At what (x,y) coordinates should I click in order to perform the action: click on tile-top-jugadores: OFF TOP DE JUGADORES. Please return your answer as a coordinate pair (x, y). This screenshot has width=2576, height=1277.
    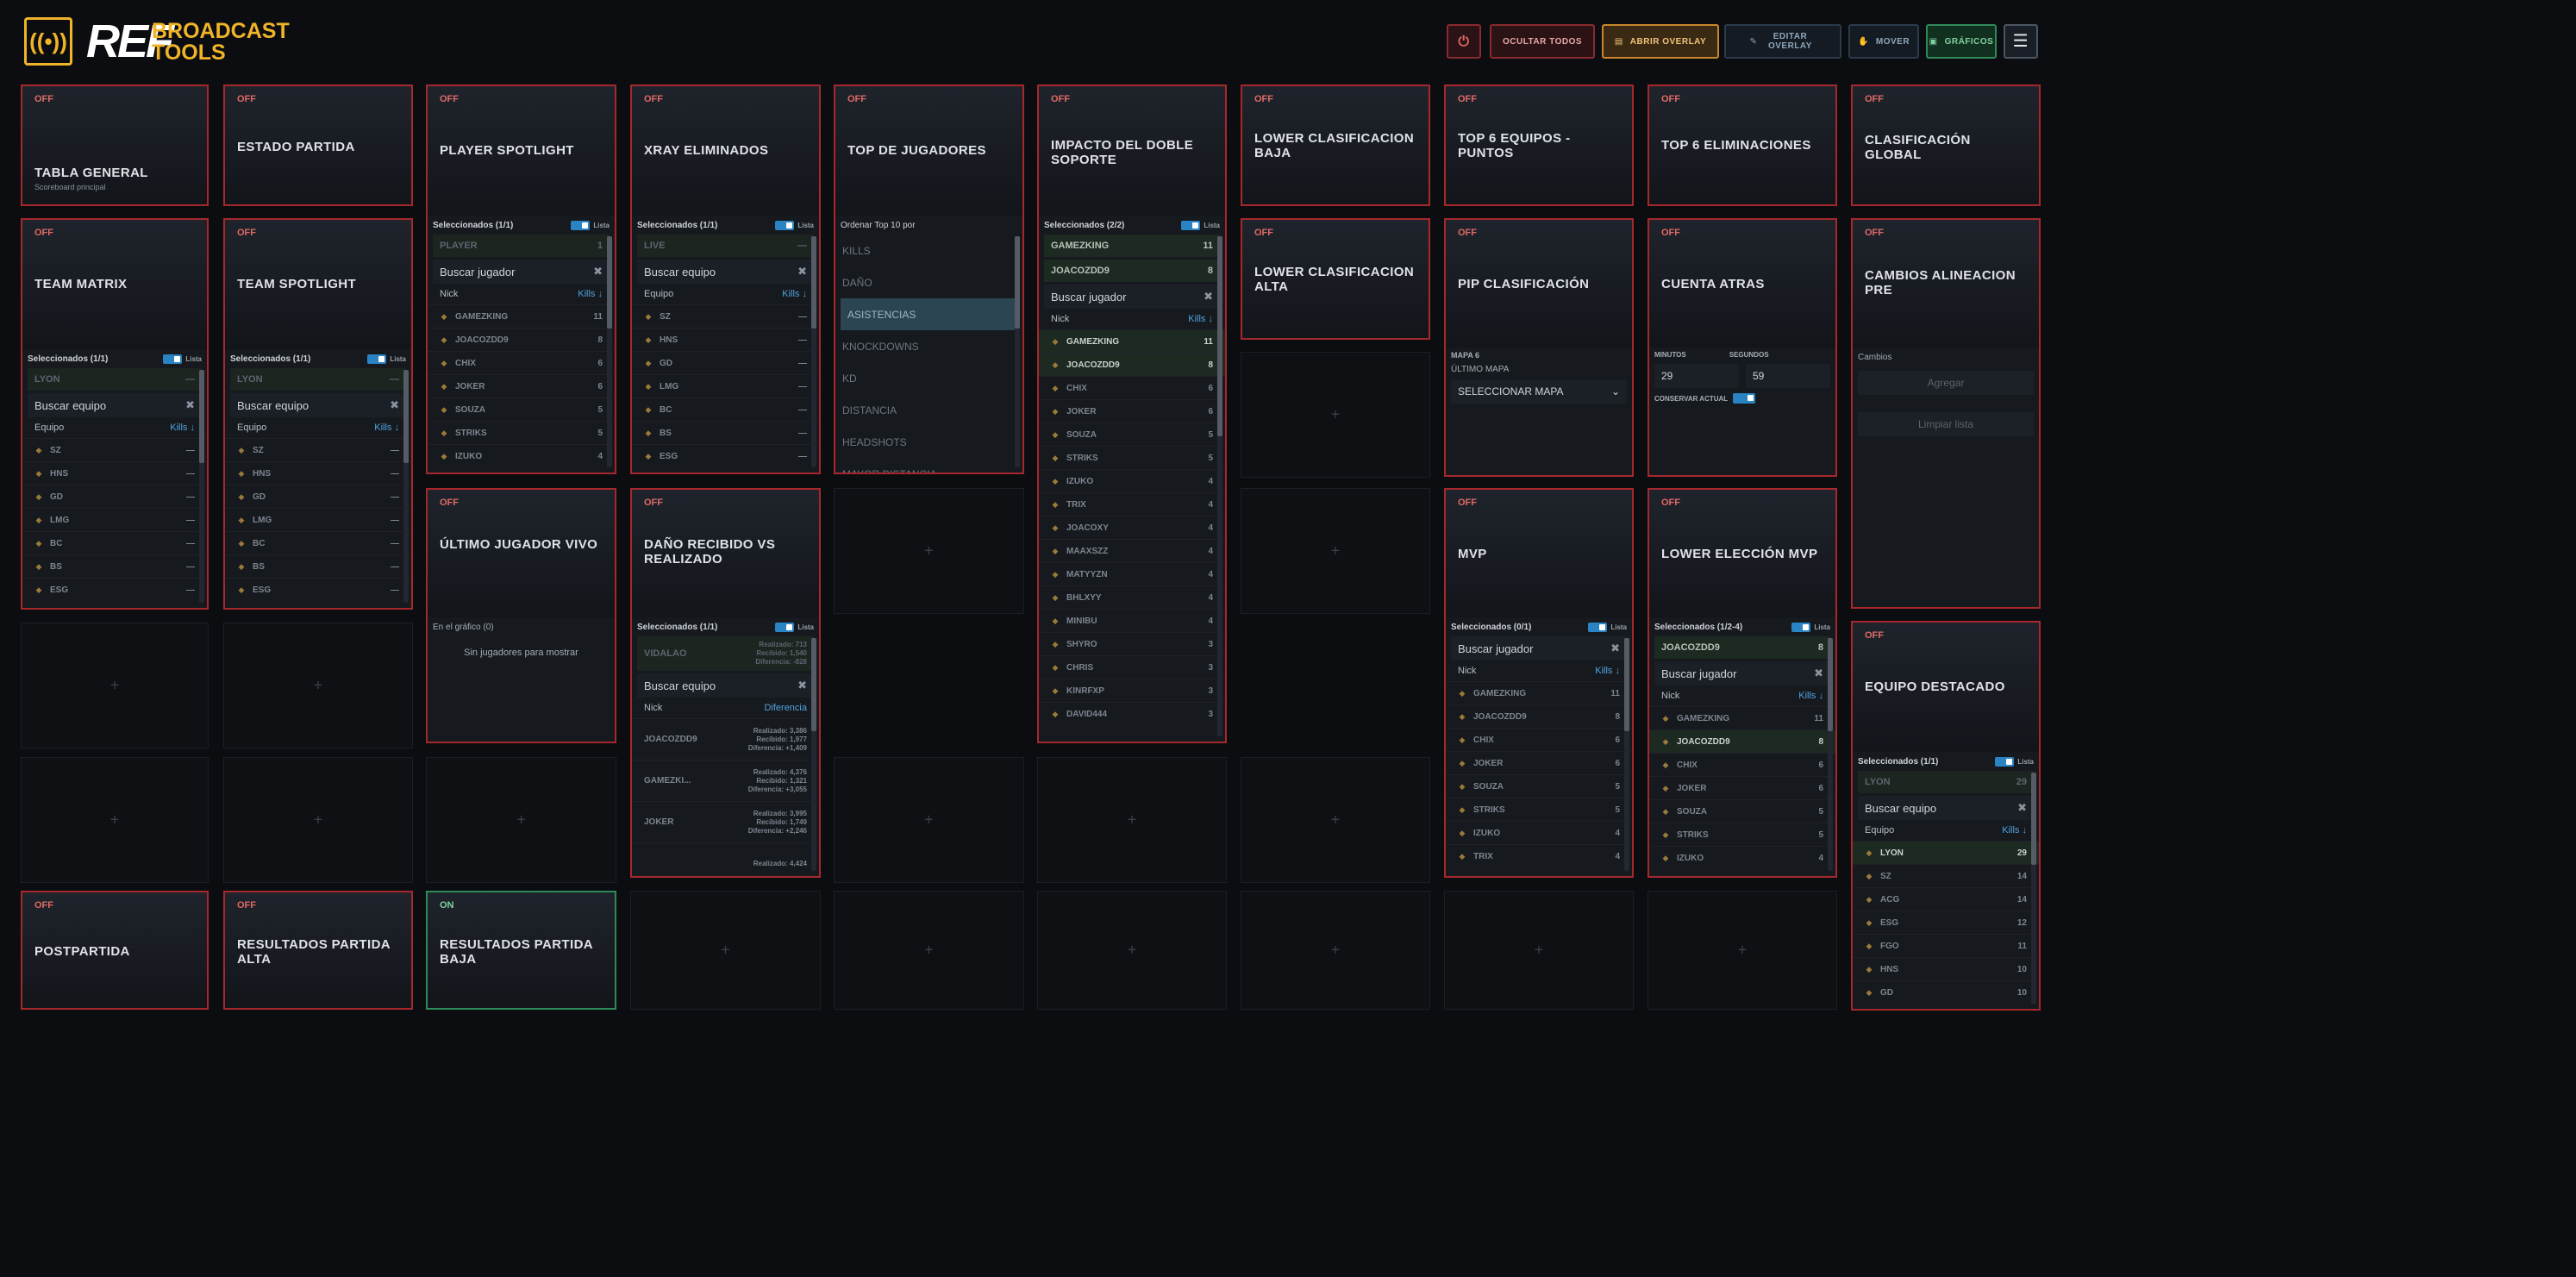
    Looking at the image, I should click on (929, 150).